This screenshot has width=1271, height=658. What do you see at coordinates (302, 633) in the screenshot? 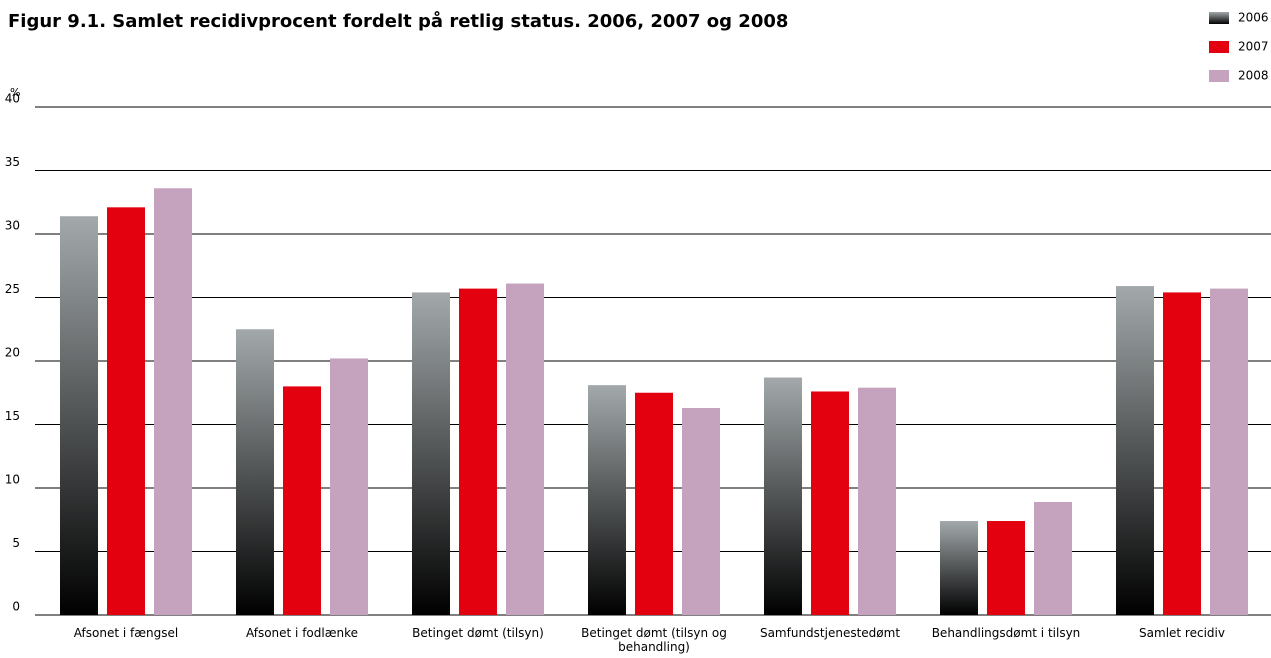
I see `x-tick-label: Afsonet i fodlænke` at bounding box center [302, 633].